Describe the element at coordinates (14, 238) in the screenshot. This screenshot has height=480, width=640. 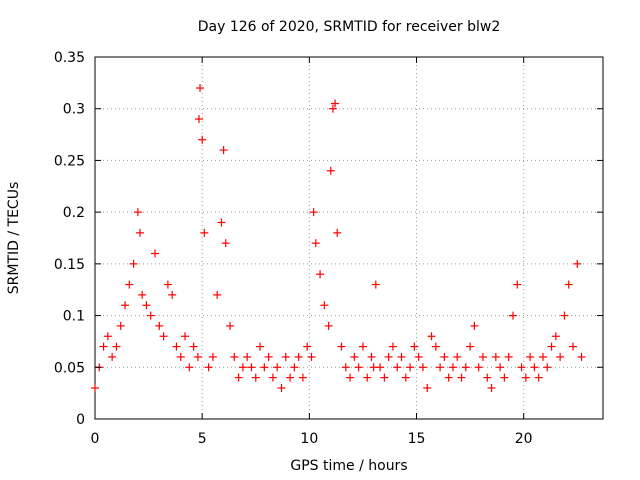
I see `y-axis-label: SRMTID / TECUs` at that location.